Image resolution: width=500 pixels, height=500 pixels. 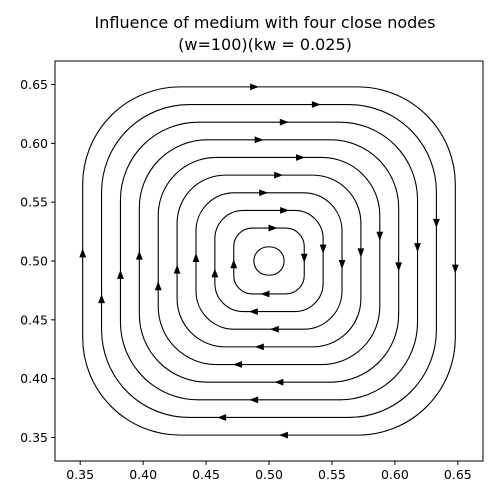 What do you see at coordinates (34, 84) in the screenshot?
I see `y-tick-label: 0.65` at bounding box center [34, 84].